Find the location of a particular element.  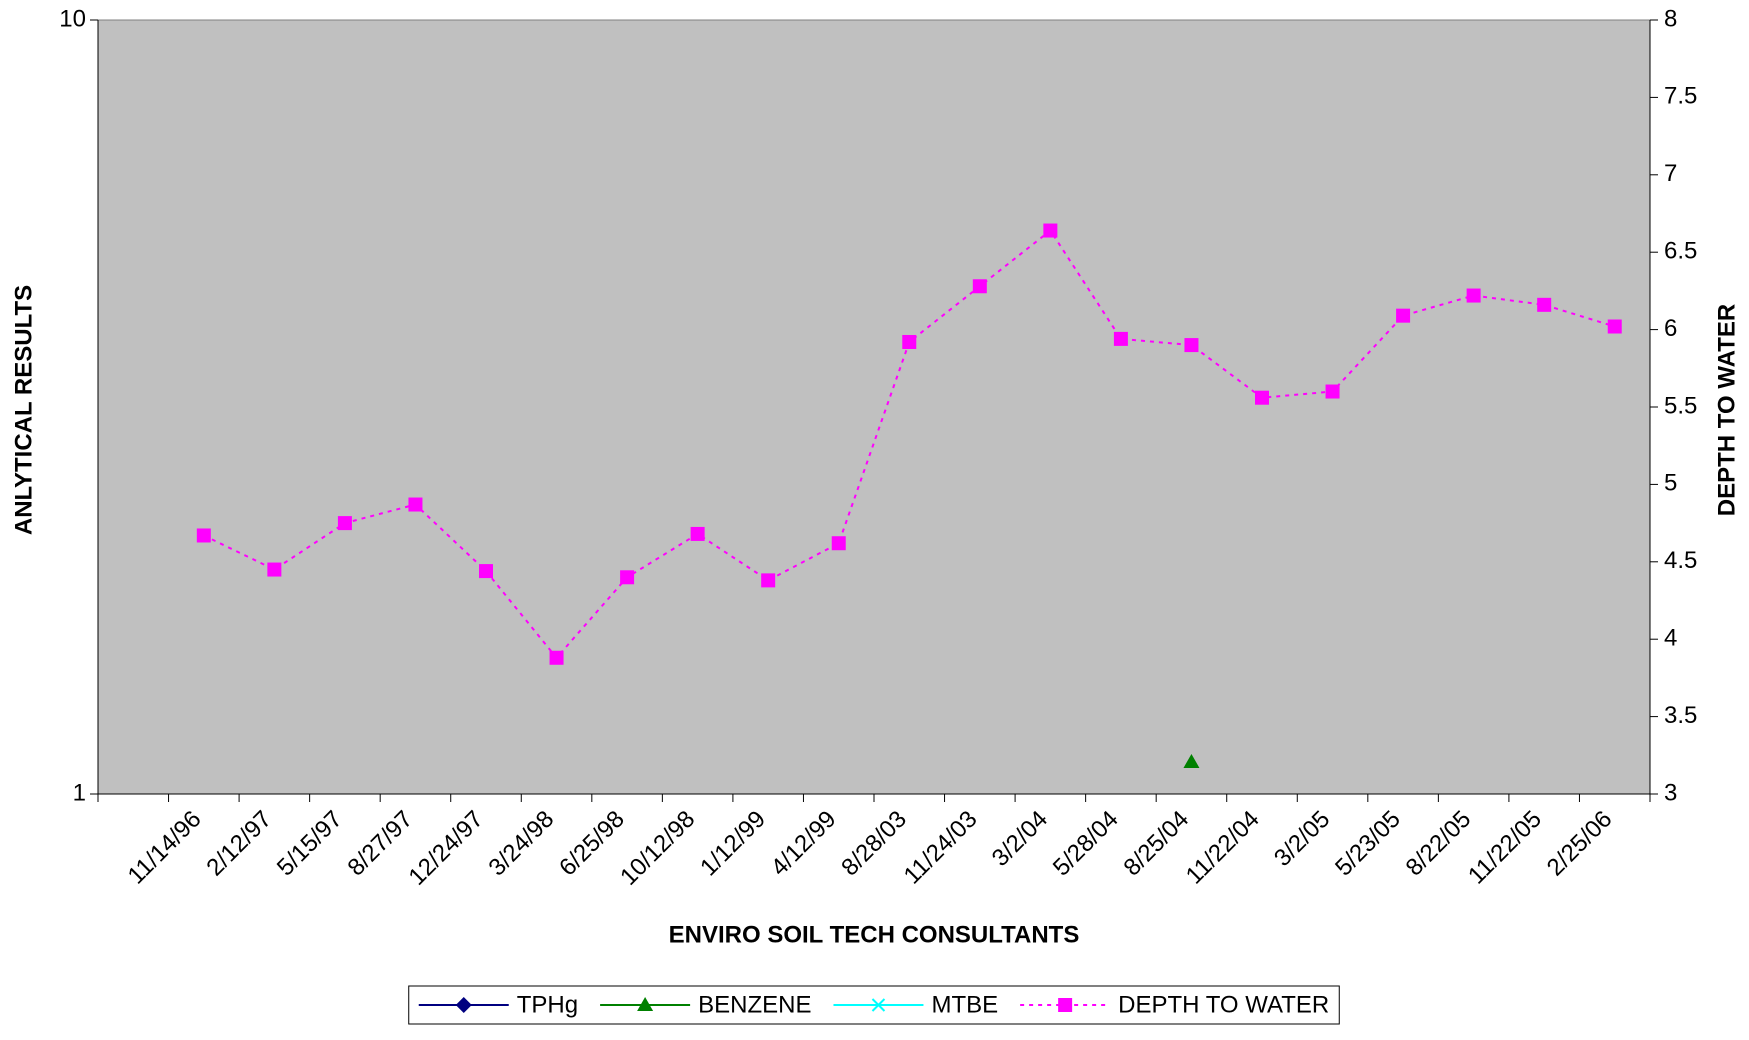

legend-label: MTBE is located at coordinates (964, 1004).